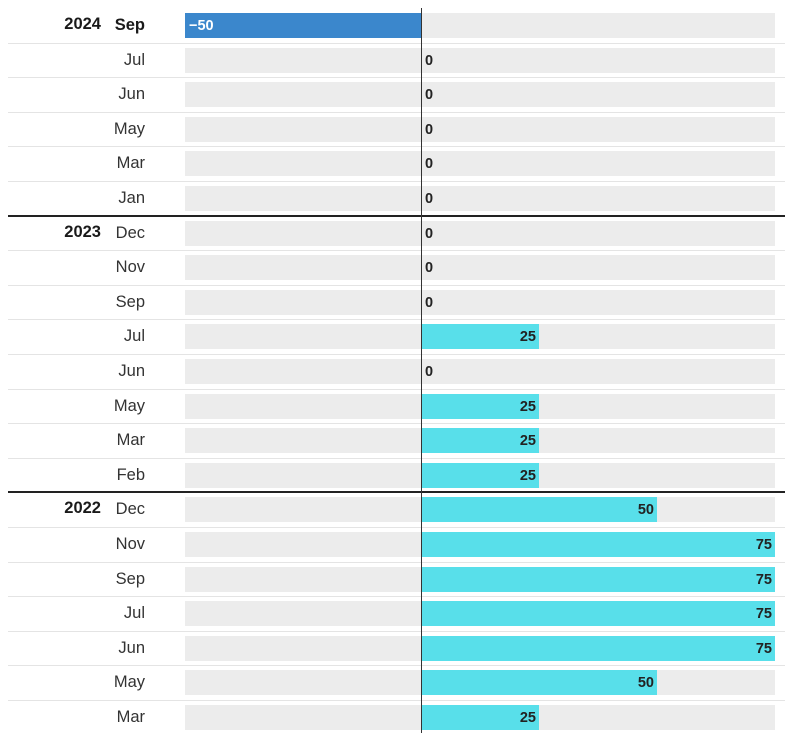 The width and height of the screenshot is (785, 735). I want to click on month-label: Feb, so click(130, 474).